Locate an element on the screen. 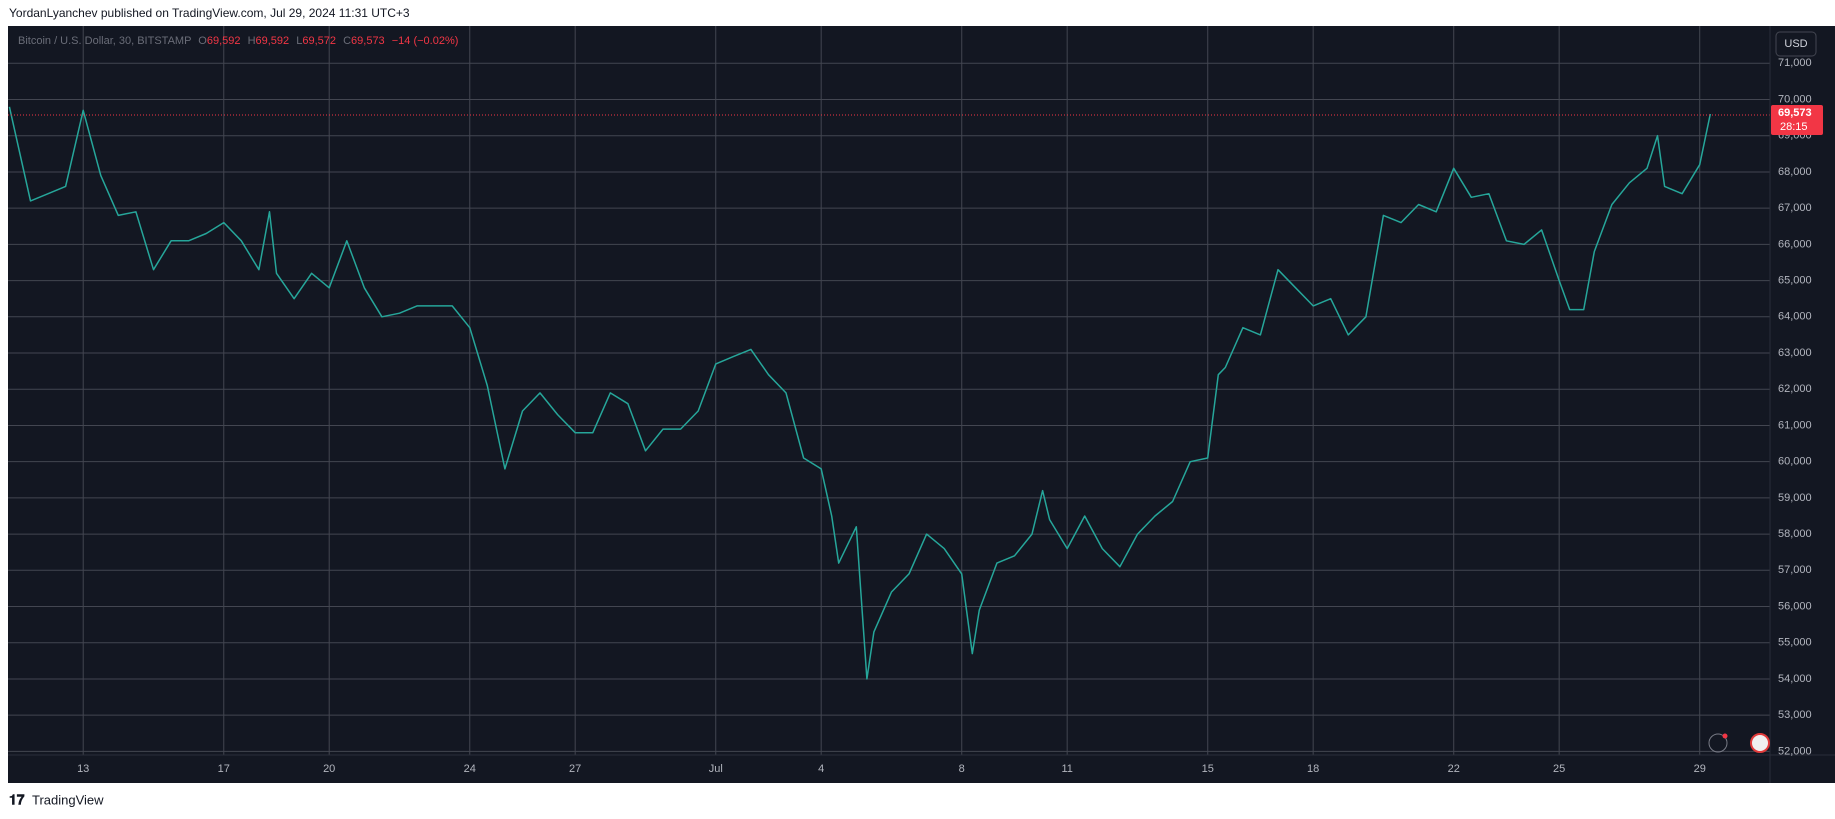 Image resolution: width=1835 pixels, height=819 pixels. y-tick-label: 54,000 is located at coordinates (1795, 679).